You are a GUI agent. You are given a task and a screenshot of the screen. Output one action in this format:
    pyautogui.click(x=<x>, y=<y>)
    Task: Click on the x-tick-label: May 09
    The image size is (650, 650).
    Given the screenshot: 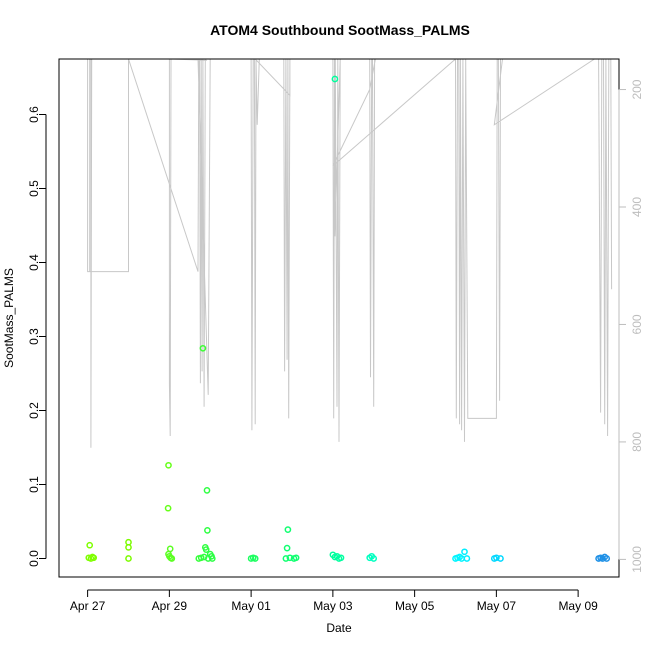 What is the action you would take?
    pyautogui.click(x=578, y=606)
    